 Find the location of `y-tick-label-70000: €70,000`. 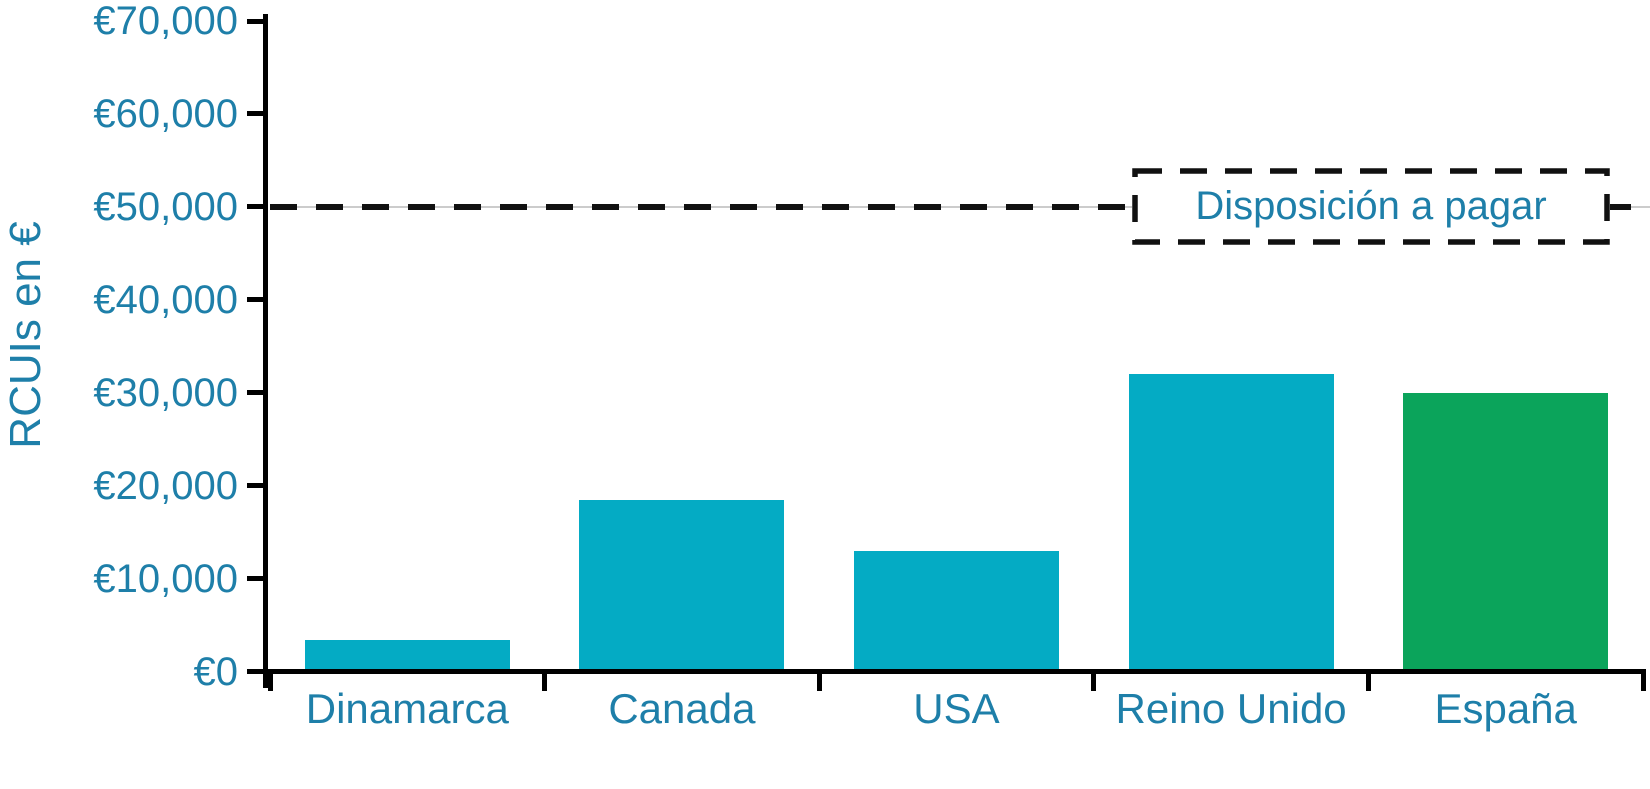

y-tick-label-70000: €70,000 is located at coordinates (165, 21).